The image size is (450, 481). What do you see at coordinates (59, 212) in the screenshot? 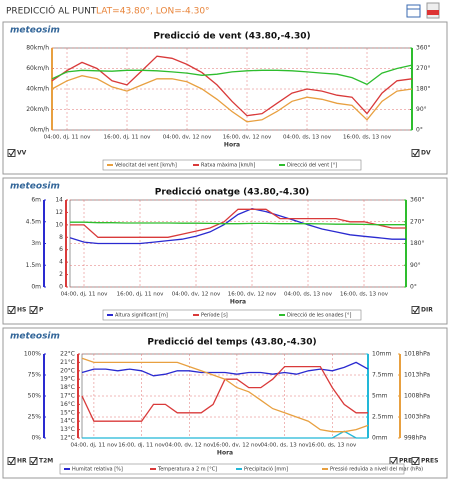
I see `y-tick-label: 12` at bounding box center [59, 212].